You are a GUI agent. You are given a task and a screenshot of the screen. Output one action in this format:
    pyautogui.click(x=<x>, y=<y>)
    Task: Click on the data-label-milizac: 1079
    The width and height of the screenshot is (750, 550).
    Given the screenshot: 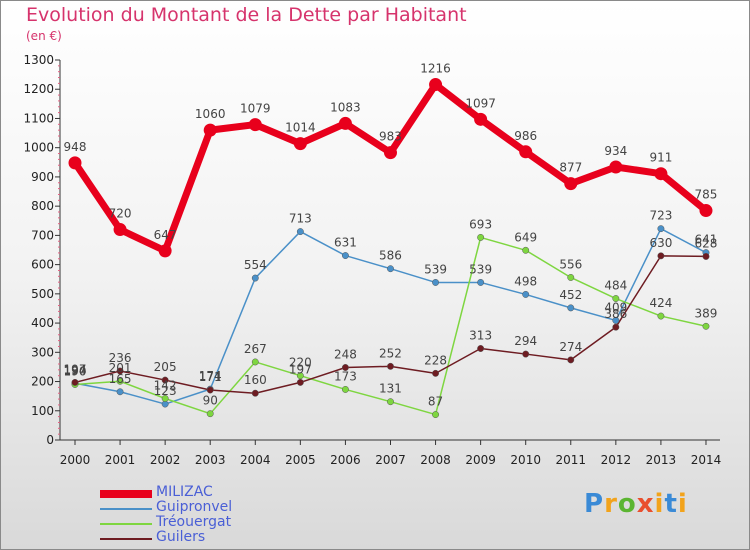 What is the action you would take?
    pyautogui.click(x=255, y=109)
    